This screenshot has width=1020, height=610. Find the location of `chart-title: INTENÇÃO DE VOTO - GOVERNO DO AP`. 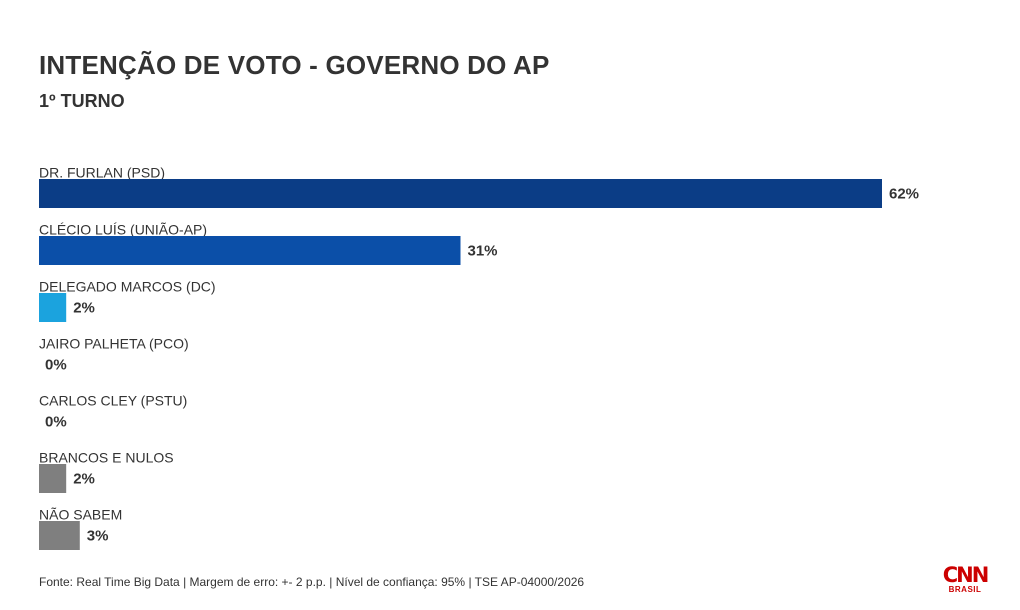

chart-title: INTENÇÃO DE VOTO - GOVERNO DO AP is located at coordinates (294, 65).